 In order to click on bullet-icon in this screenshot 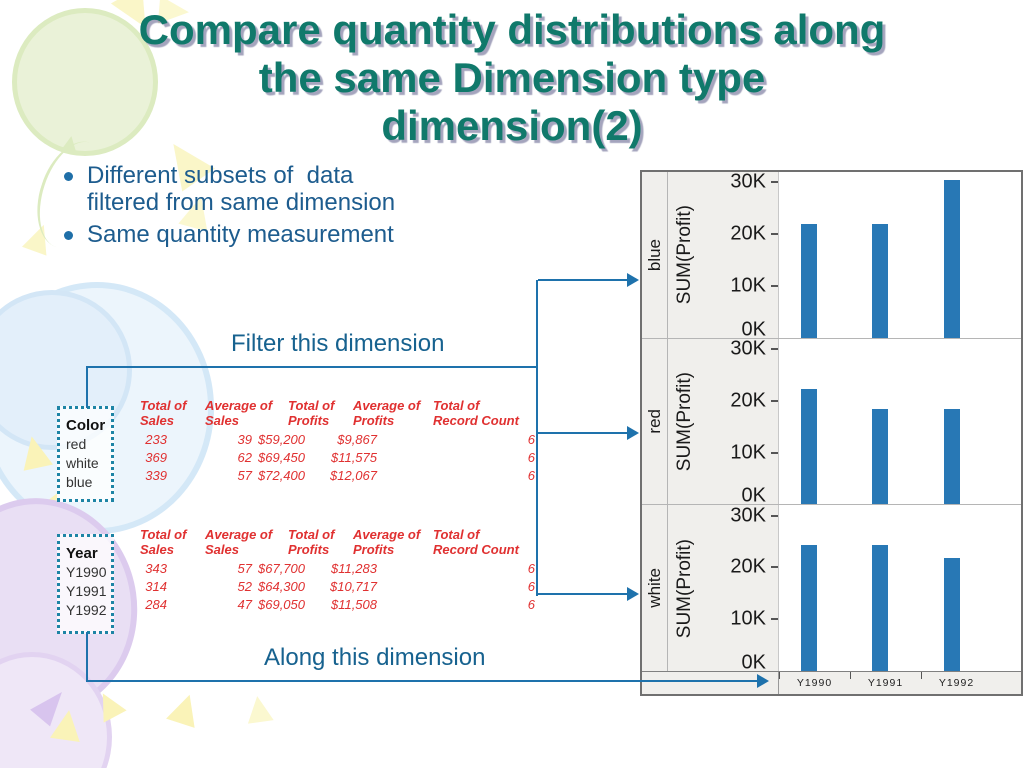, I will do `click(68, 176)`.